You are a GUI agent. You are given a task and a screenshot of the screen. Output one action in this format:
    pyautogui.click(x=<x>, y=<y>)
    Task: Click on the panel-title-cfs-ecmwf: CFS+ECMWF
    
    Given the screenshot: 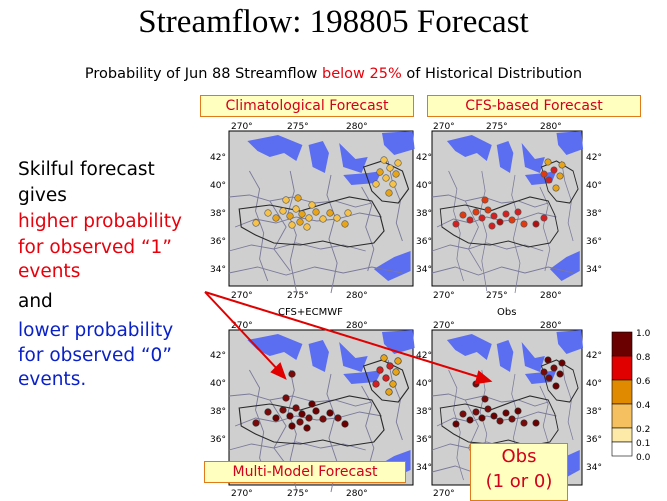 What is the action you would take?
    pyautogui.click(x=310, y=312)
    